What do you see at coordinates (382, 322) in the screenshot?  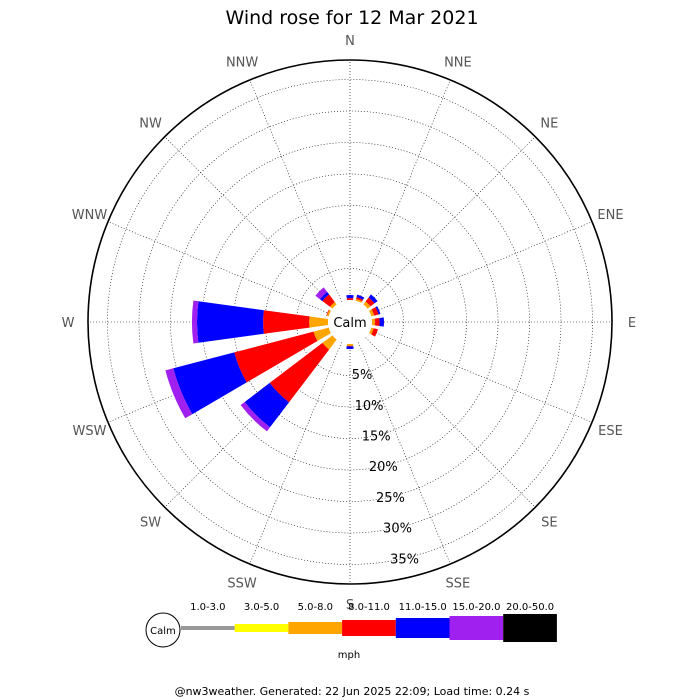 I see `bar-e-11.0-15.0` at bounding box center [382, 322].